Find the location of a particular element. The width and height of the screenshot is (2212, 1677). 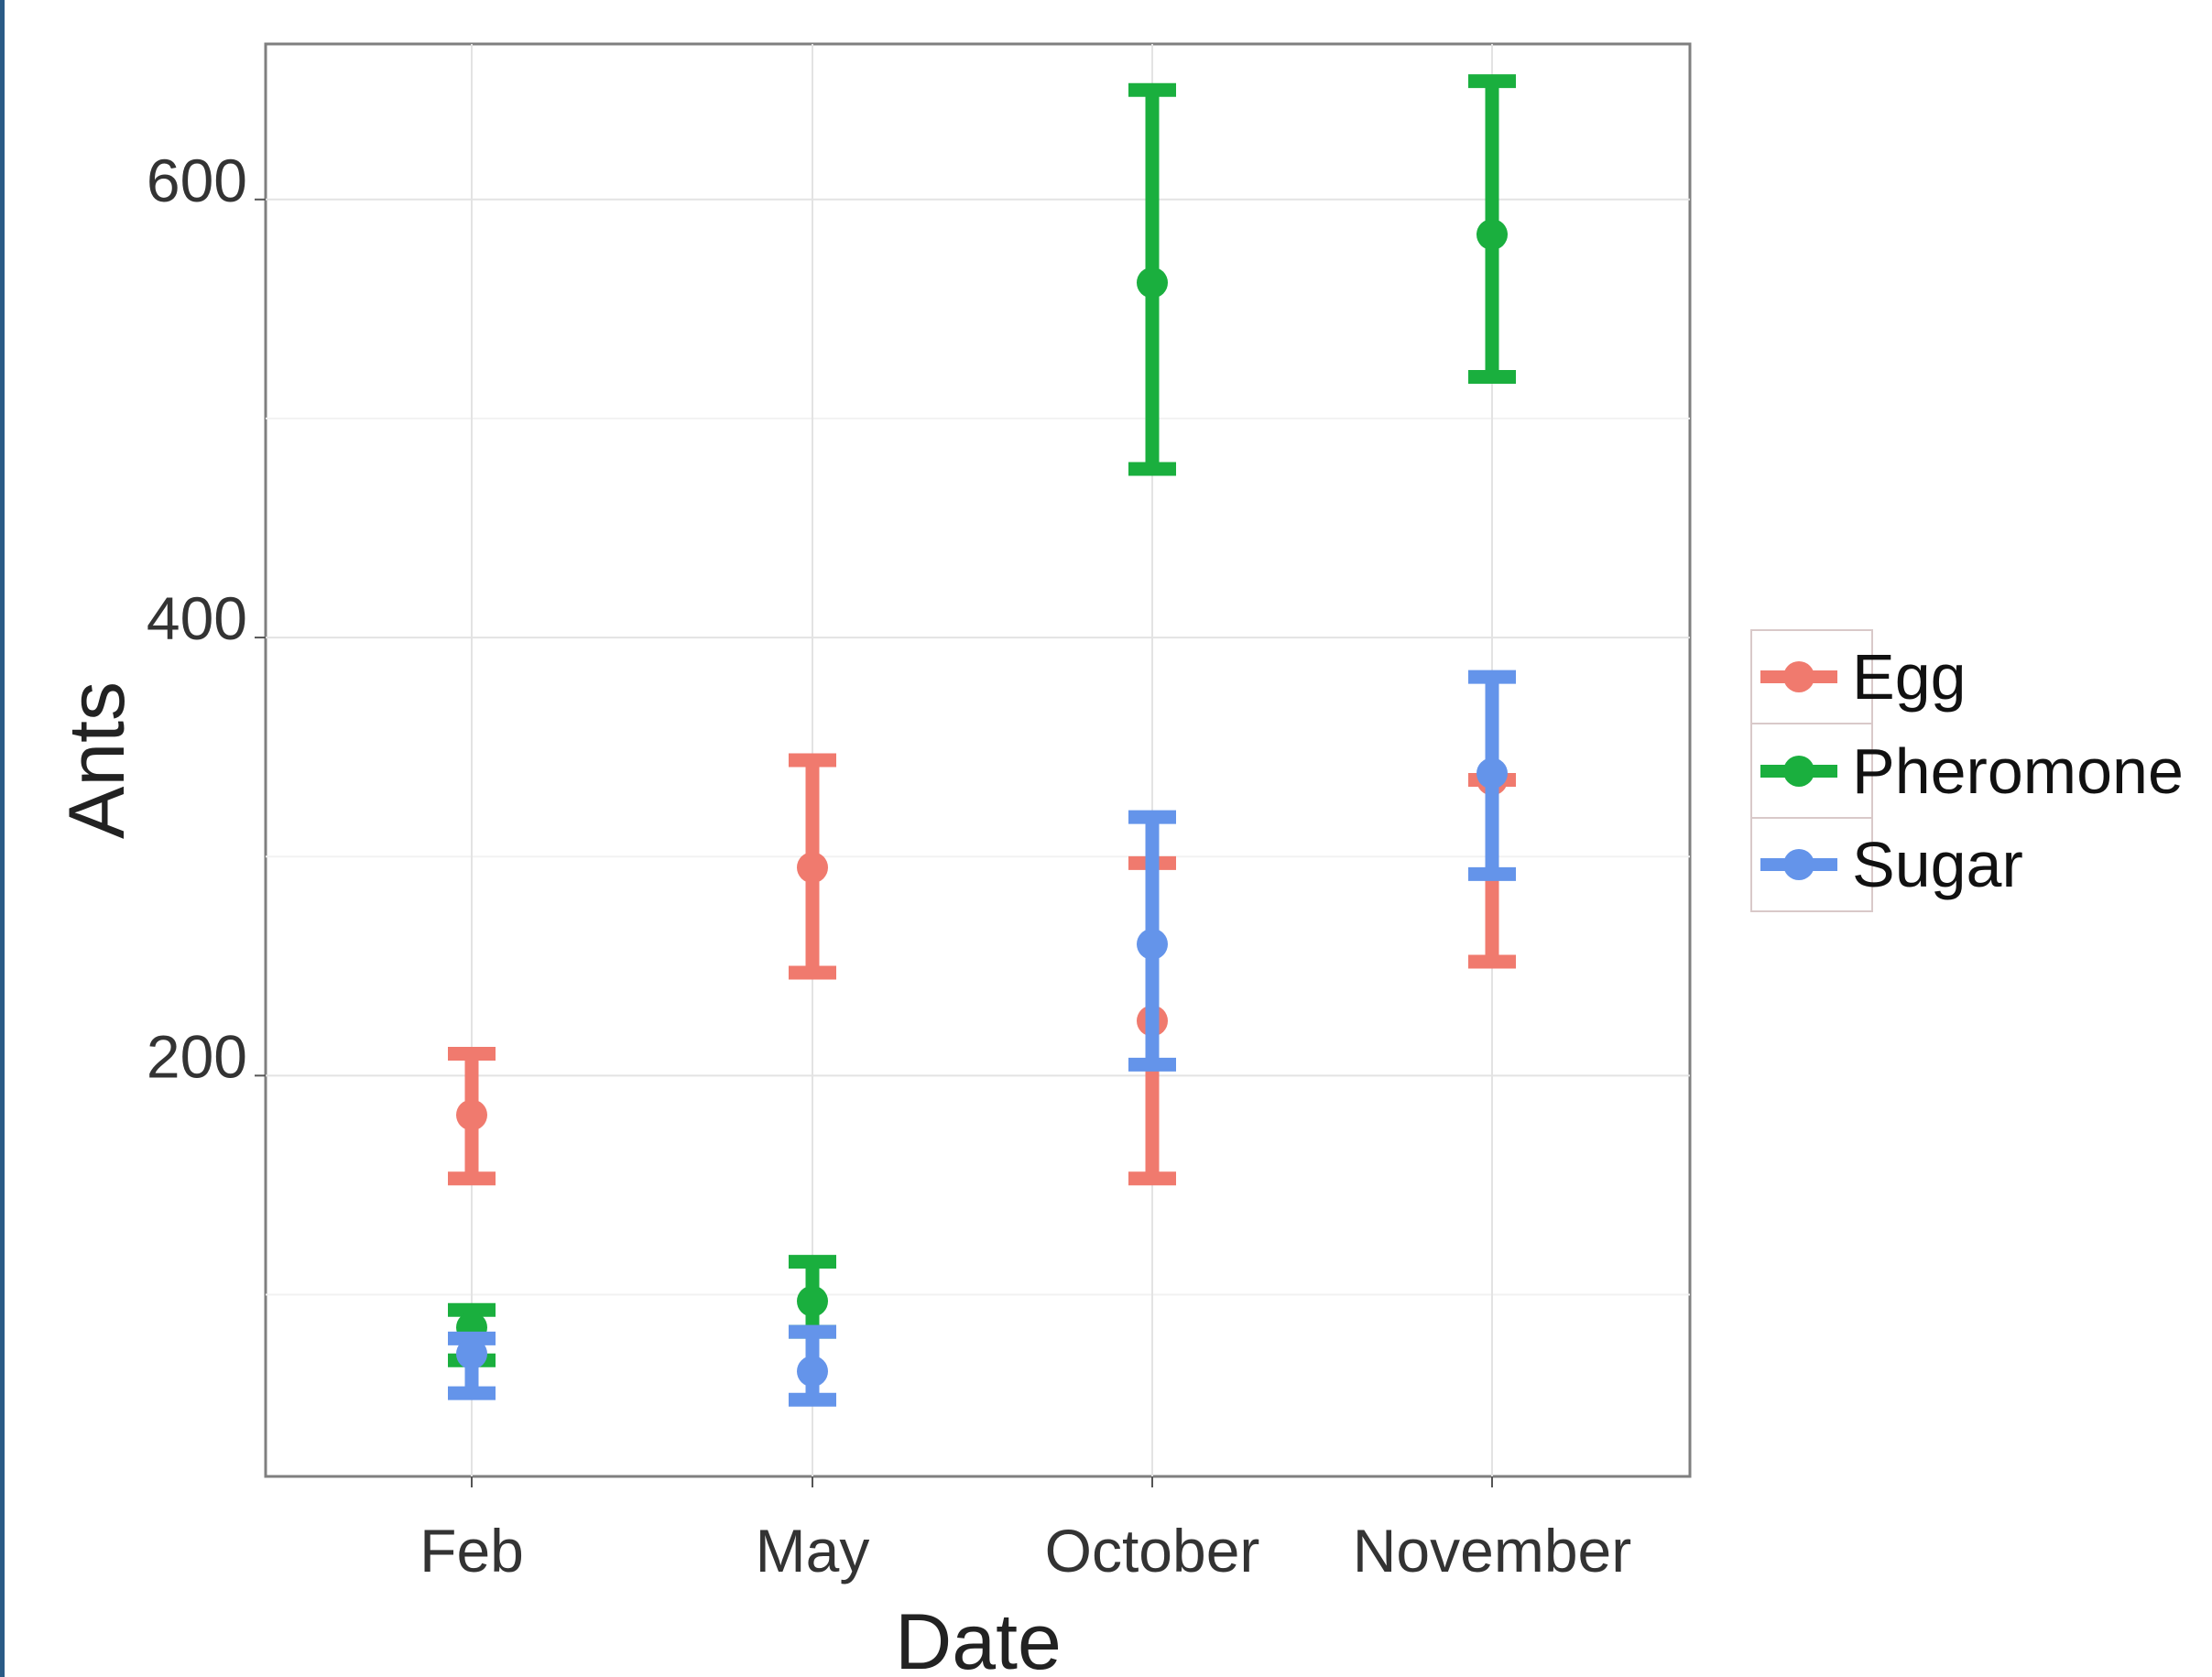

legend-item-sugar: Sugar is located at coordinates (1891, 864).